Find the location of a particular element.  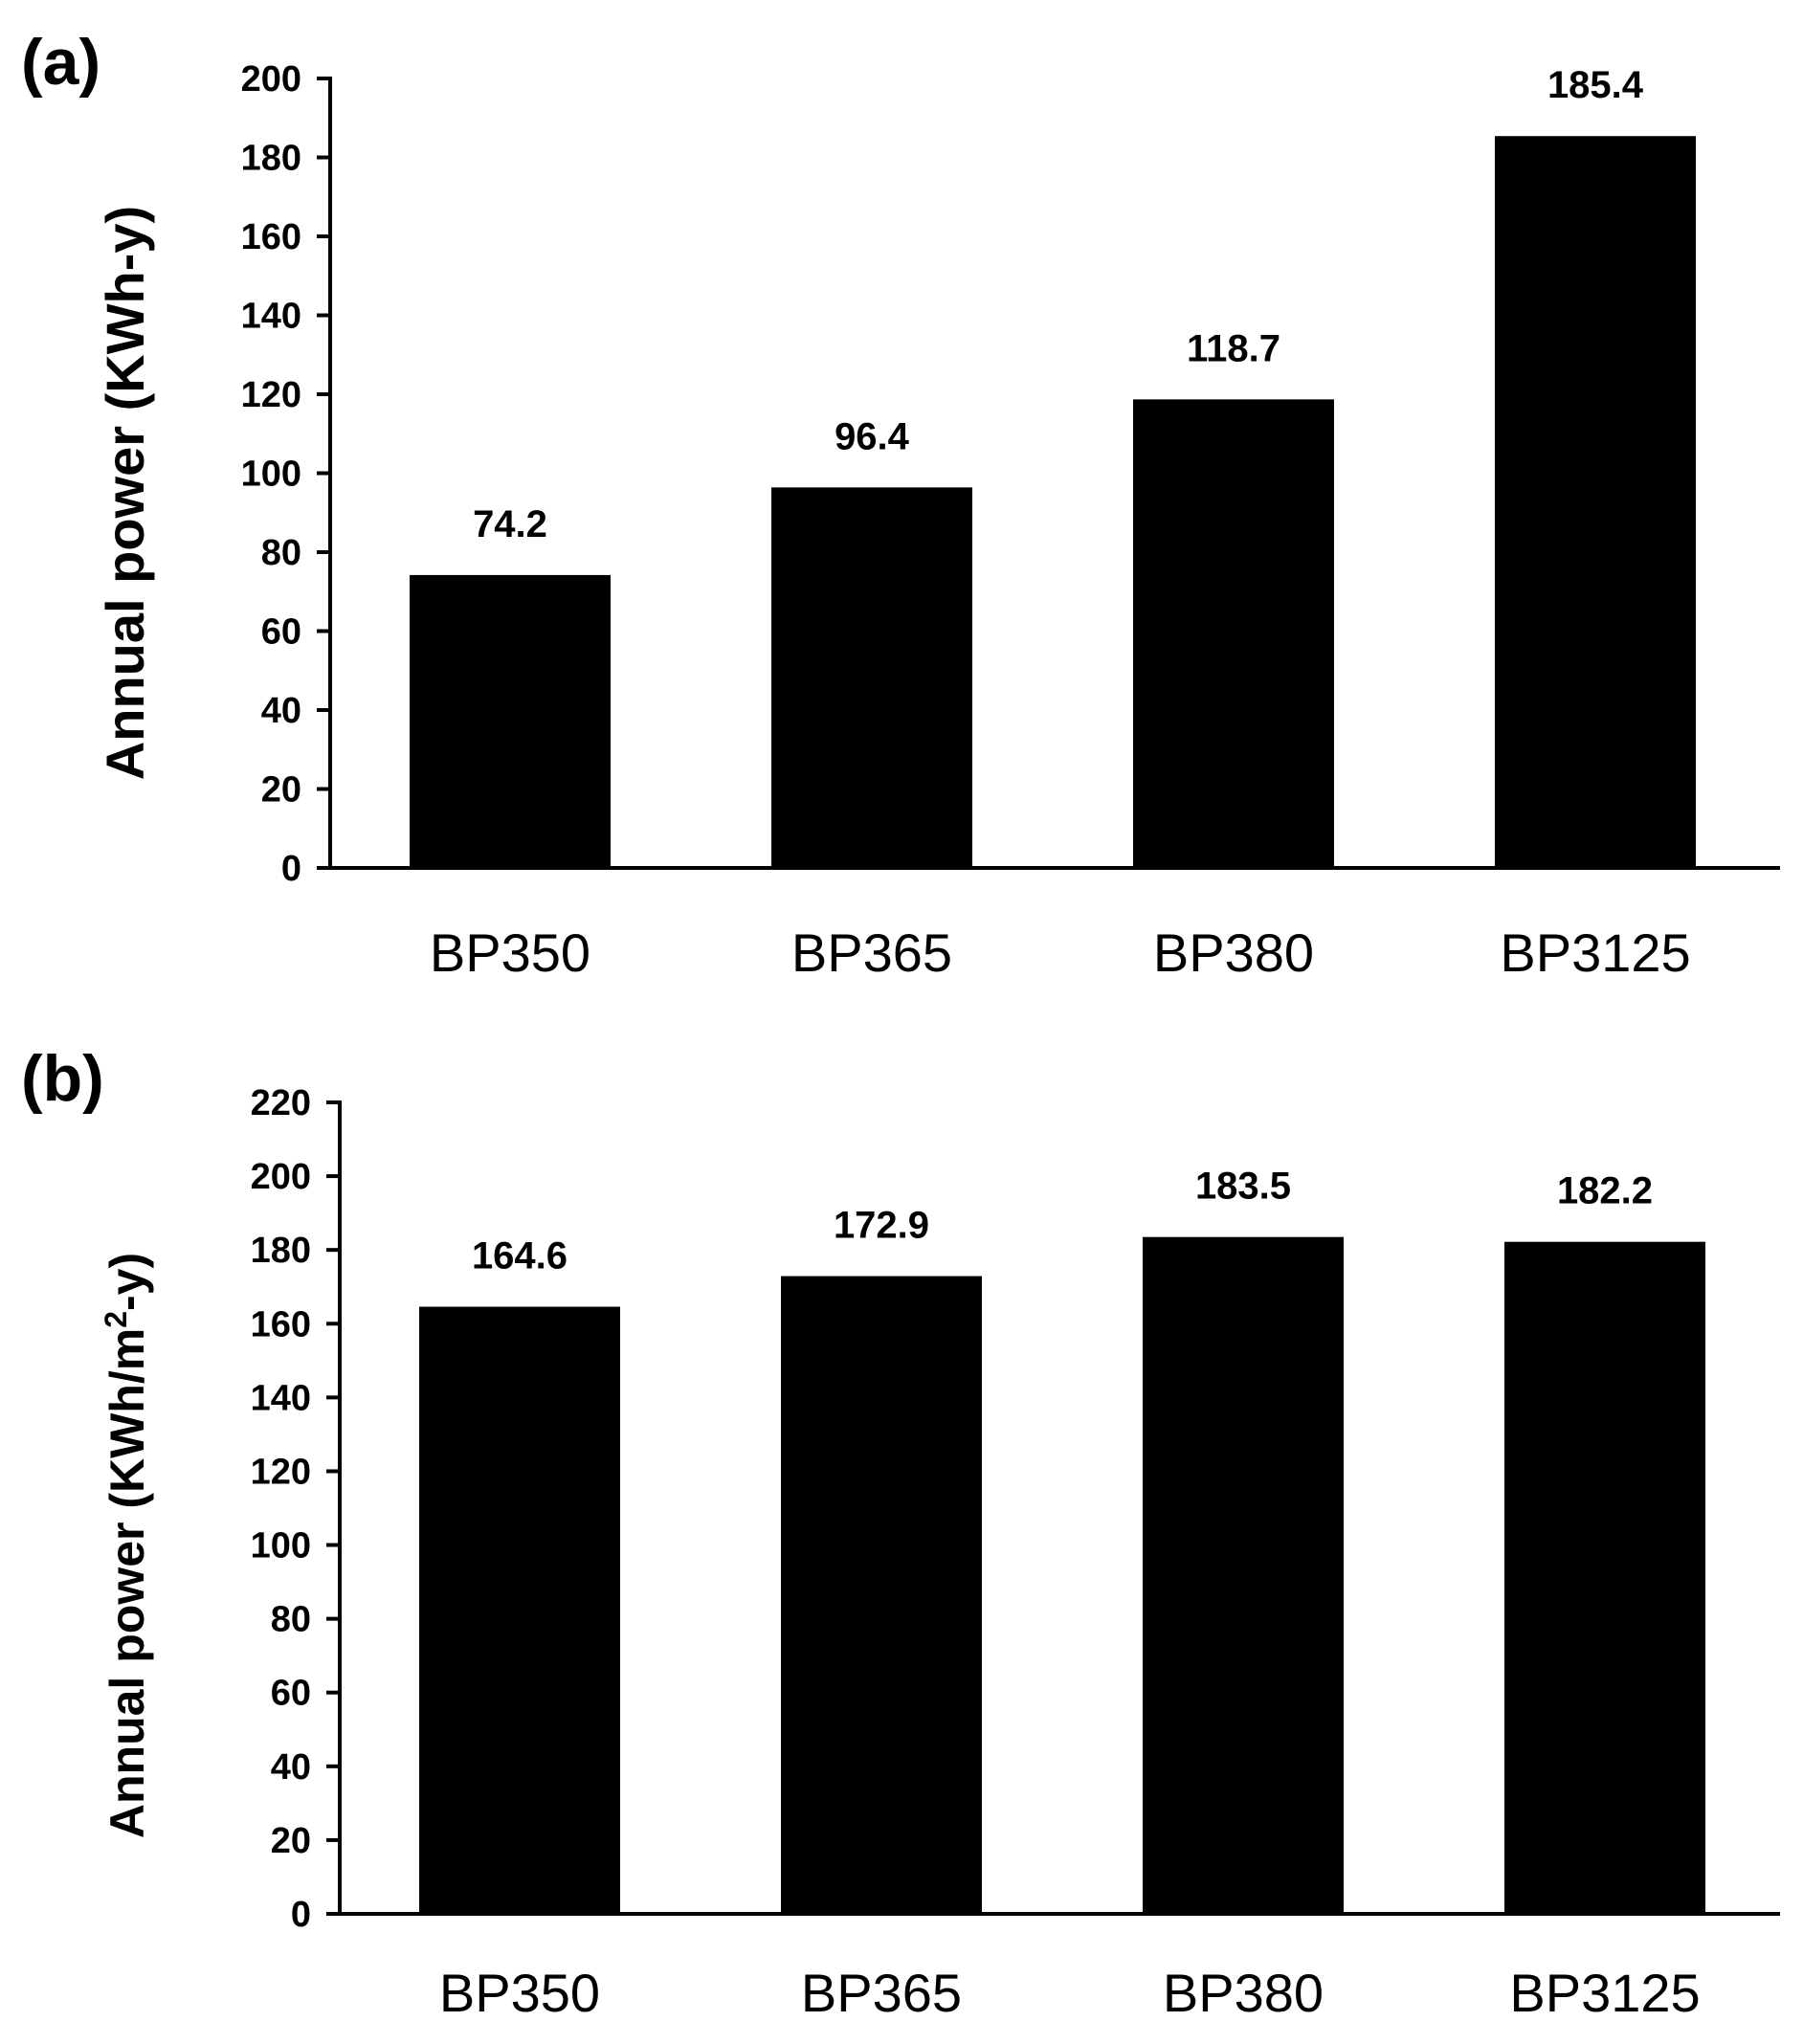

panel-label-b: (b) is located at coordinates (62, 1078).